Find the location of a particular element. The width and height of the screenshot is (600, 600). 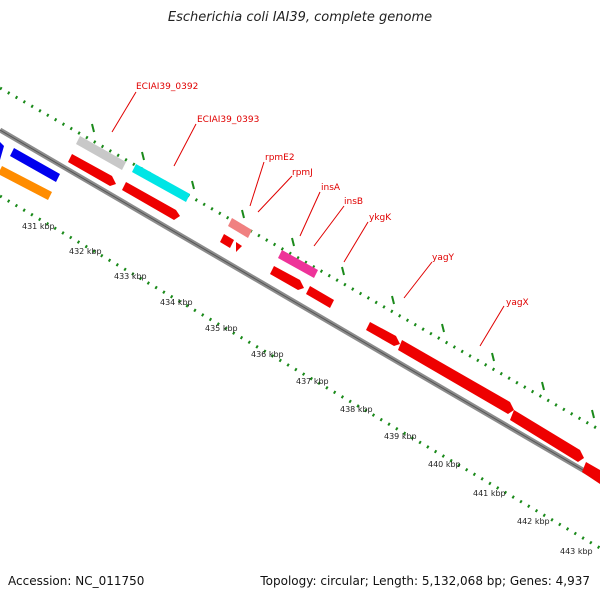

red-gene-ykgK is located at coordinates (320, 297).